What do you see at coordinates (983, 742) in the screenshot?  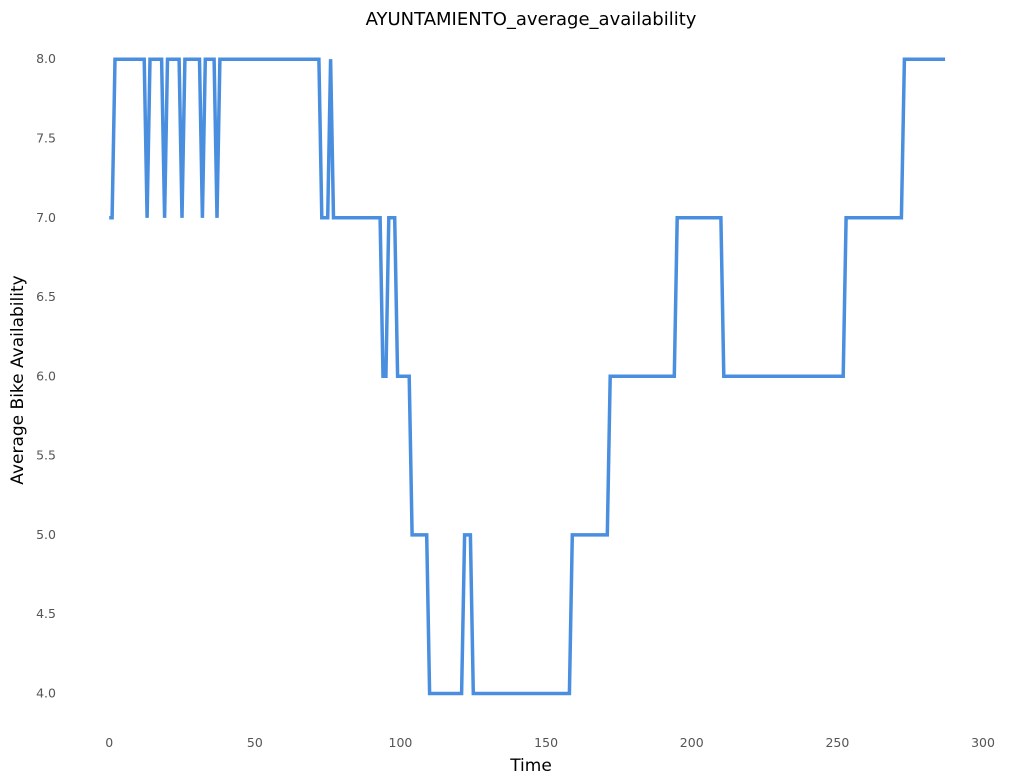 I see `x-tick-label: 300` at bounding box center [983, 742].